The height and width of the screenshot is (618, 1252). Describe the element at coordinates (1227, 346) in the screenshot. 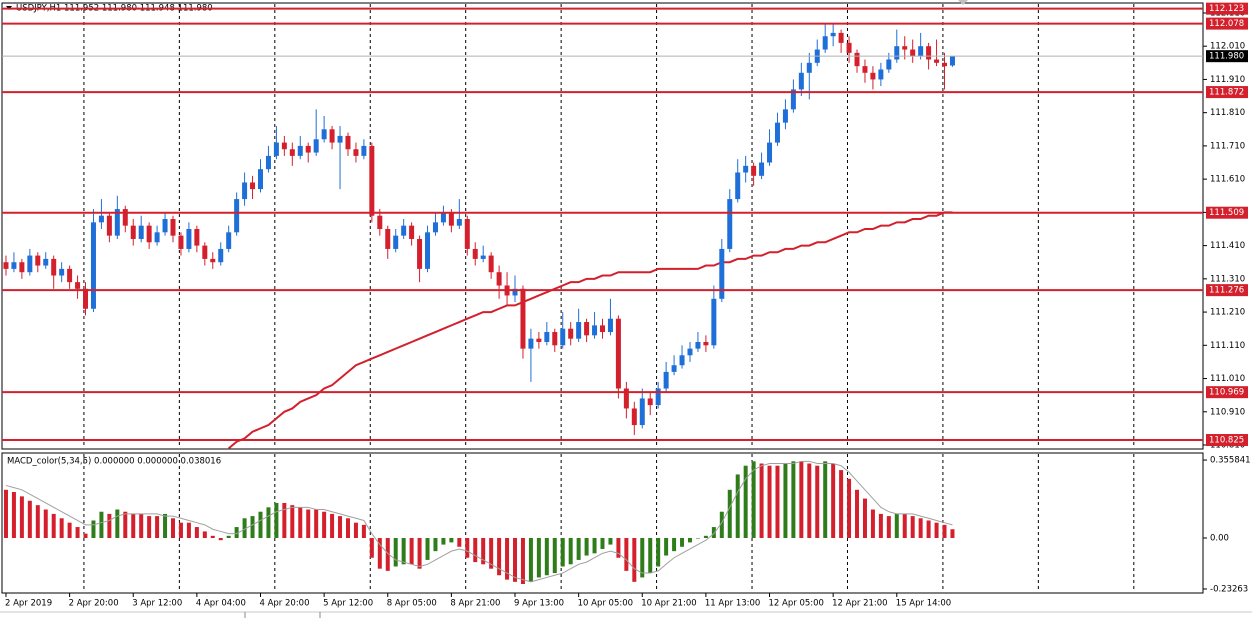

I see `y-tick-label: 111.110` at that location.